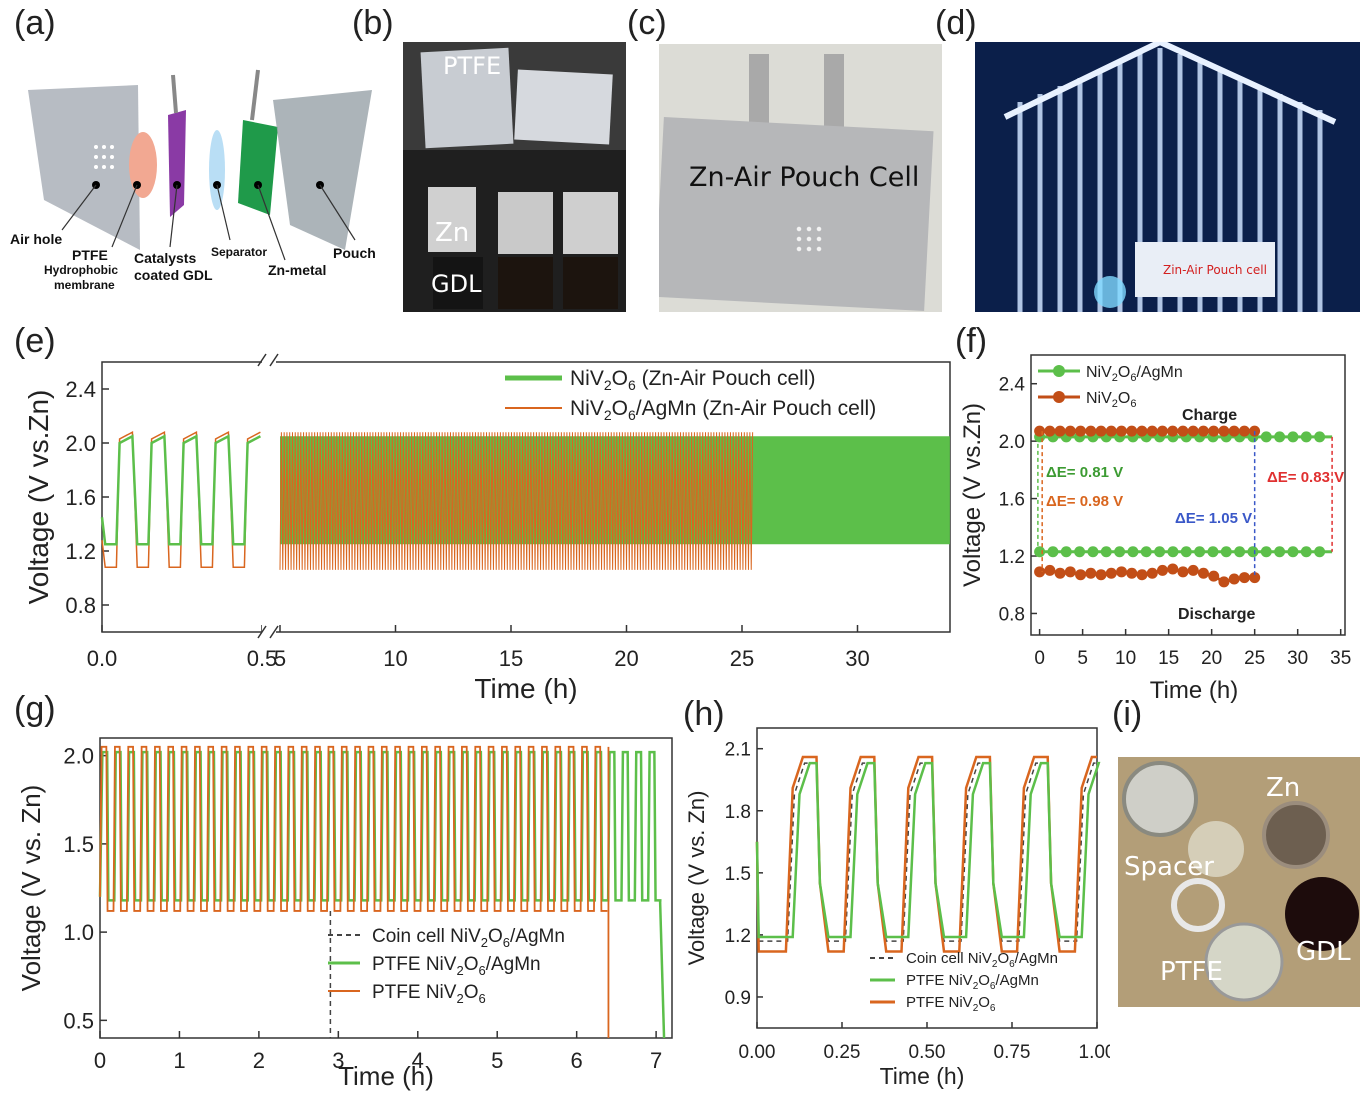 This screenshot has height=1095, width=1367. Describe the element at coordinates (1323, 952) in the screenshot. I see `photo-i-gdl: GDL` at that location.